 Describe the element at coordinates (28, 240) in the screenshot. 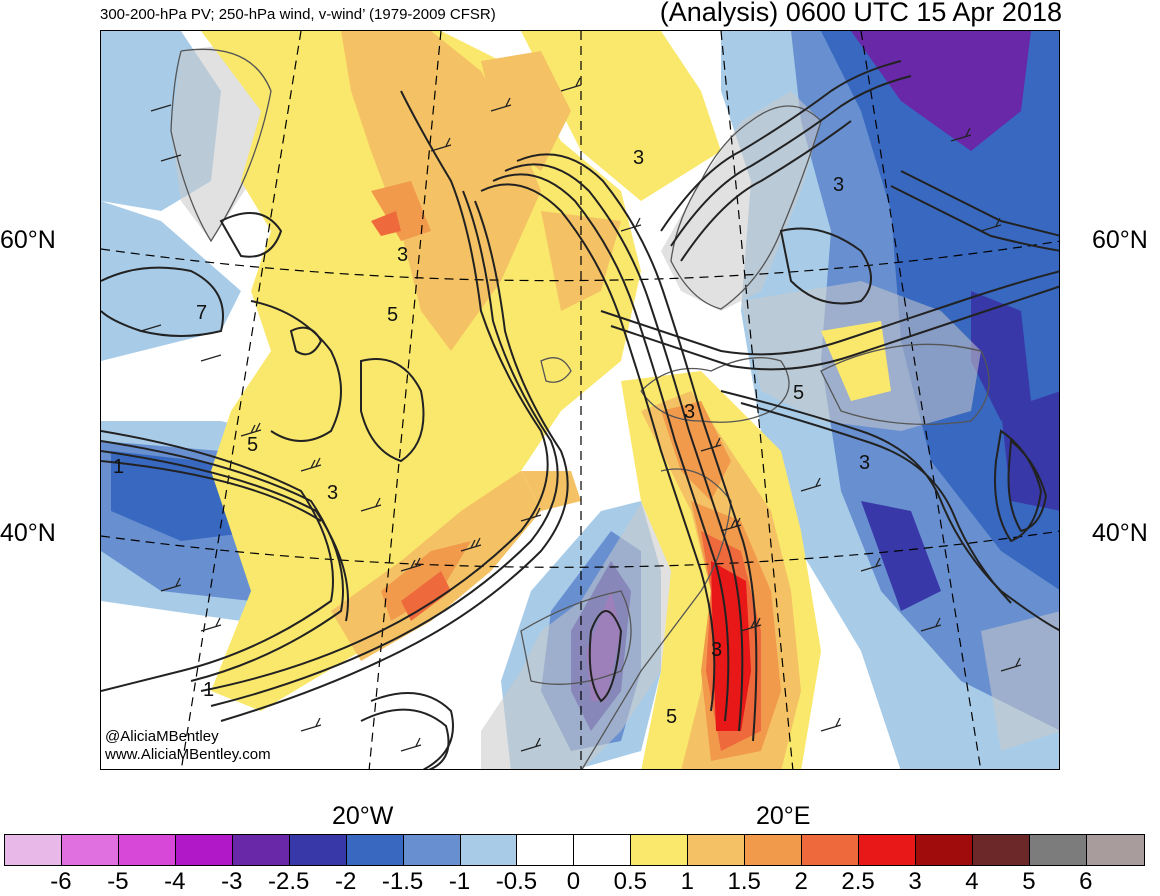

I see `lat-label-60n-left: 60°N` at that location.